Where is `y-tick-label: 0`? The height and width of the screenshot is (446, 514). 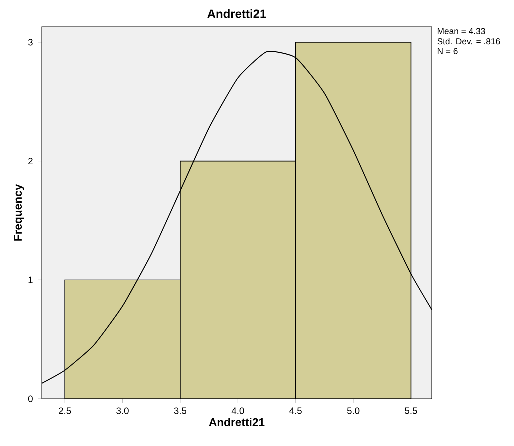
y-tick-label: 0 is located at coordinates (30, 399).